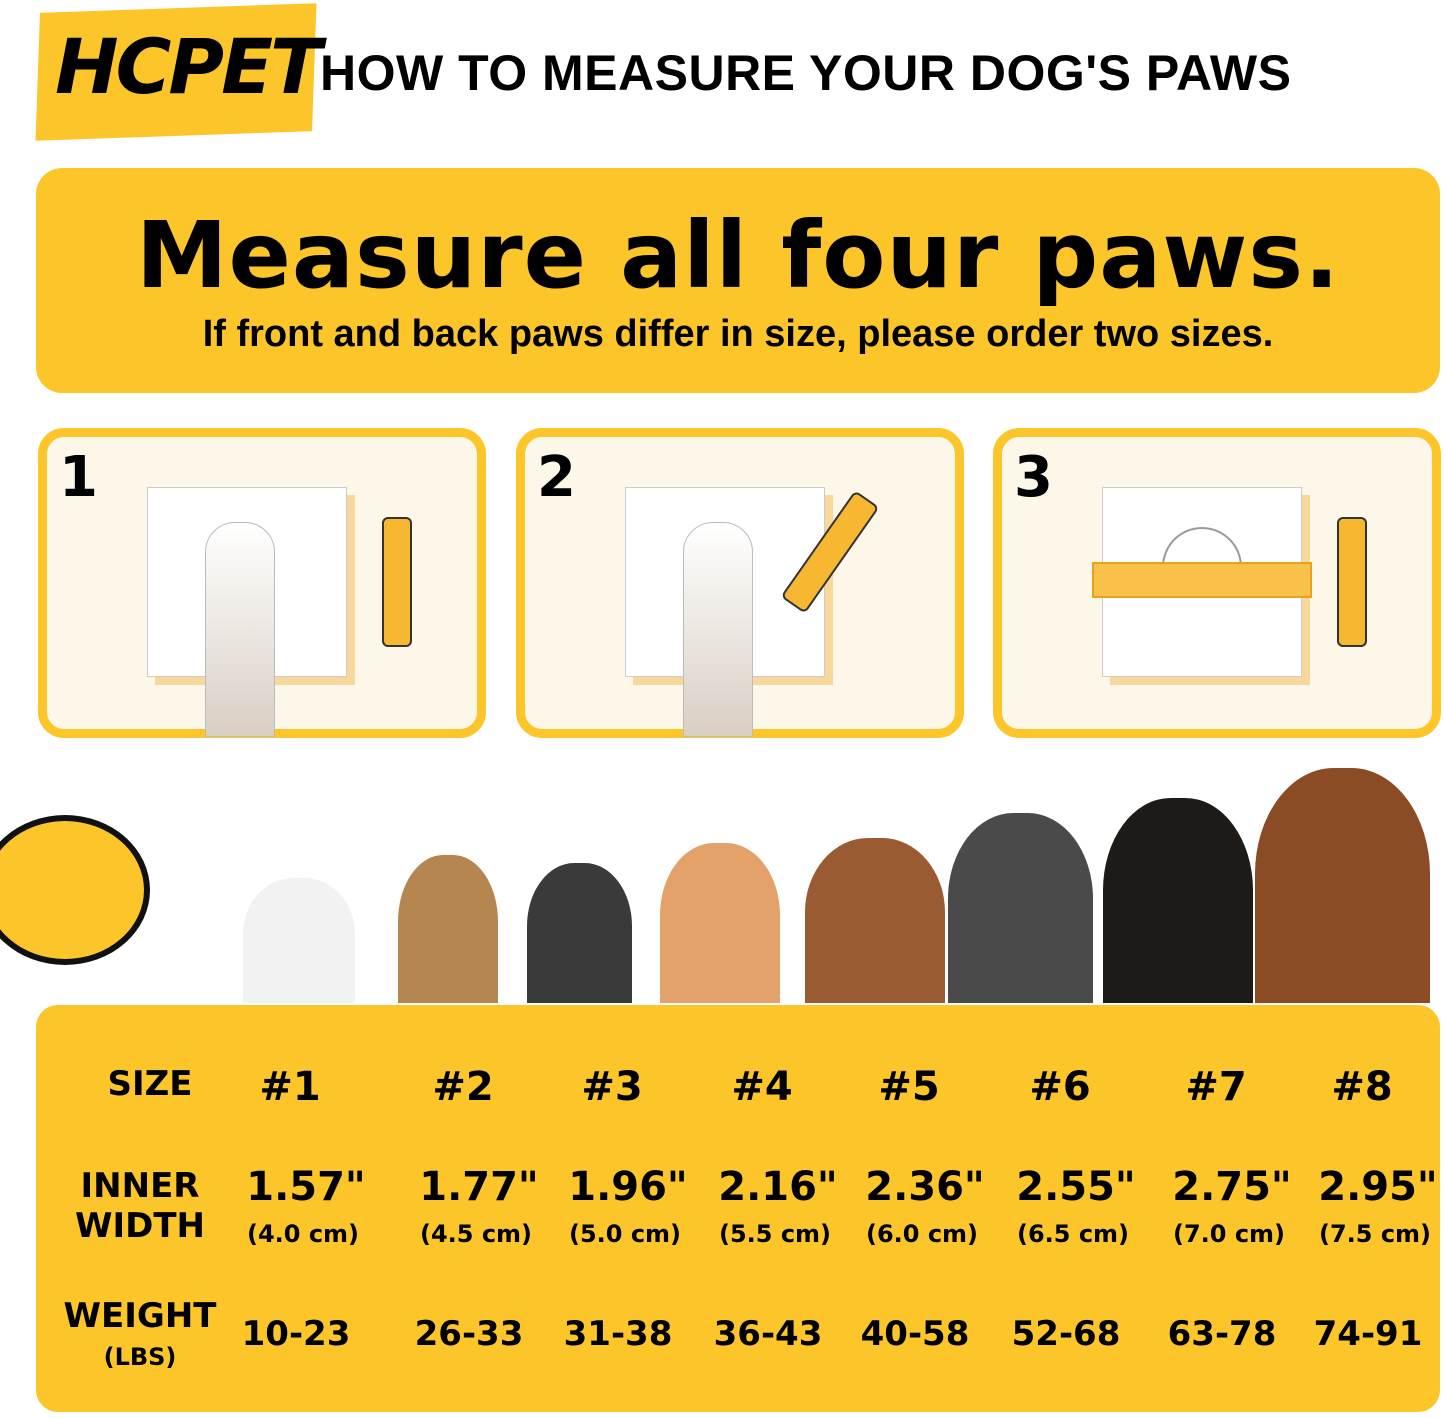 This screenshot has height=1418, width=1445. I want to click on decorative-swoosh, so click(75, 890).